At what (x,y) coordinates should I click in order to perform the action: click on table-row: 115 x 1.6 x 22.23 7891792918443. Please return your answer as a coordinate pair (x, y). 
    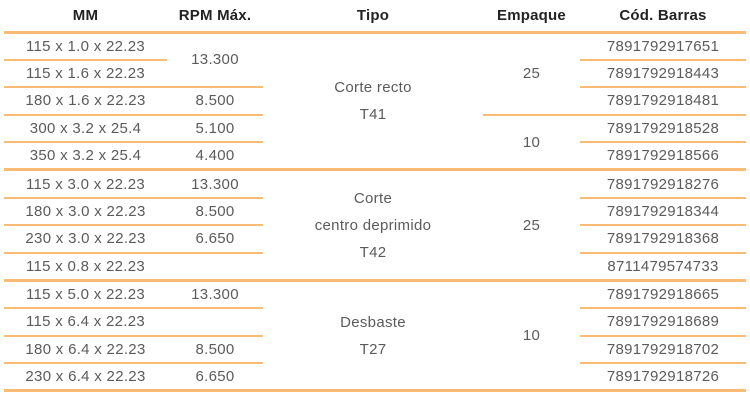
    Looking at the image, I should click on (375, 74).